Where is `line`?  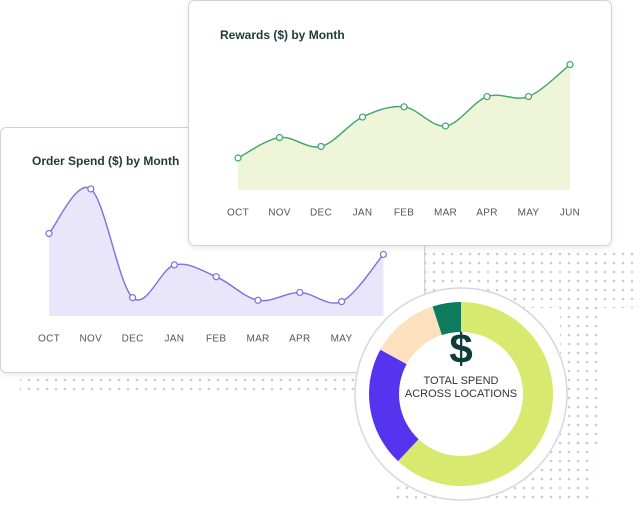 line is located at coordinates (216, 245).